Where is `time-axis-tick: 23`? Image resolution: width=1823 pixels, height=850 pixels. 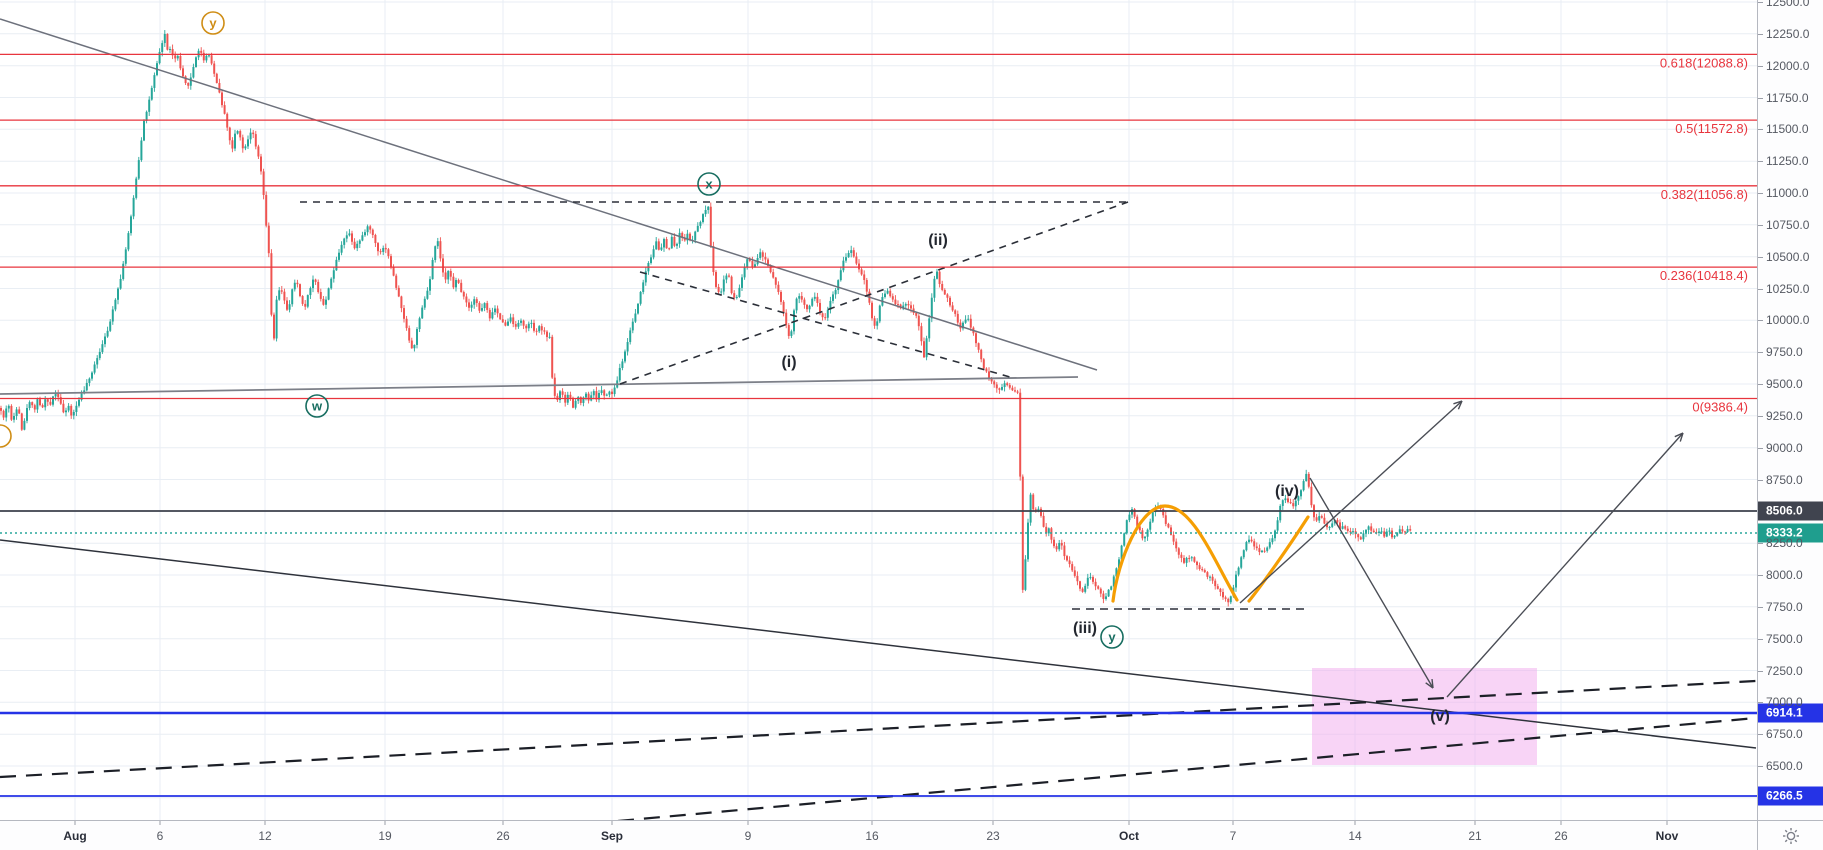
time-axis-tick: 23 is located at coordinates (993, 836).